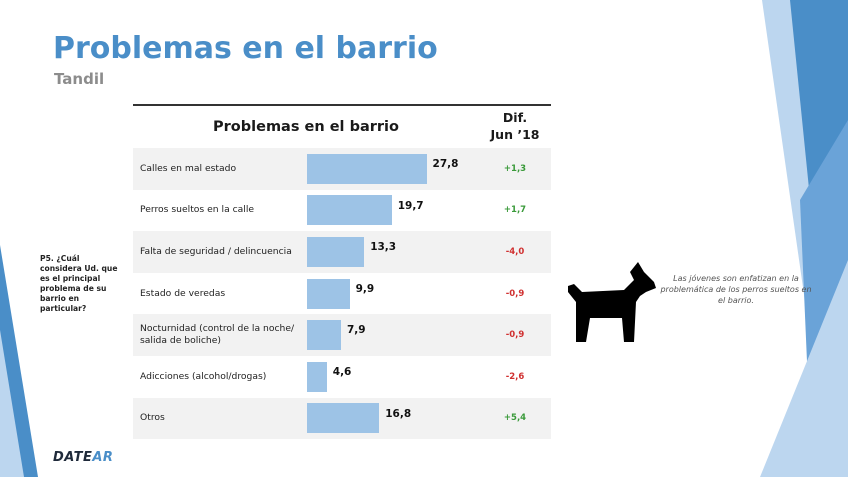 The image size is (848, 477). I want to click on bar-value-label: 16,8, so click(398, 413).